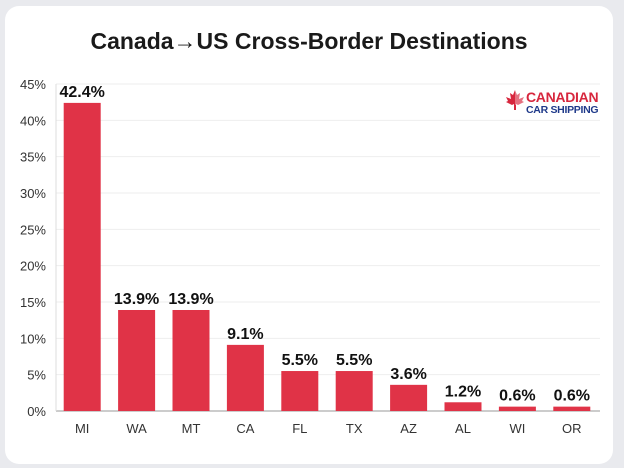  What do you see at coordinates (33, 338) in the screenshot?
I see `y-tick-label: 10%` at bounding box center [33, 338].